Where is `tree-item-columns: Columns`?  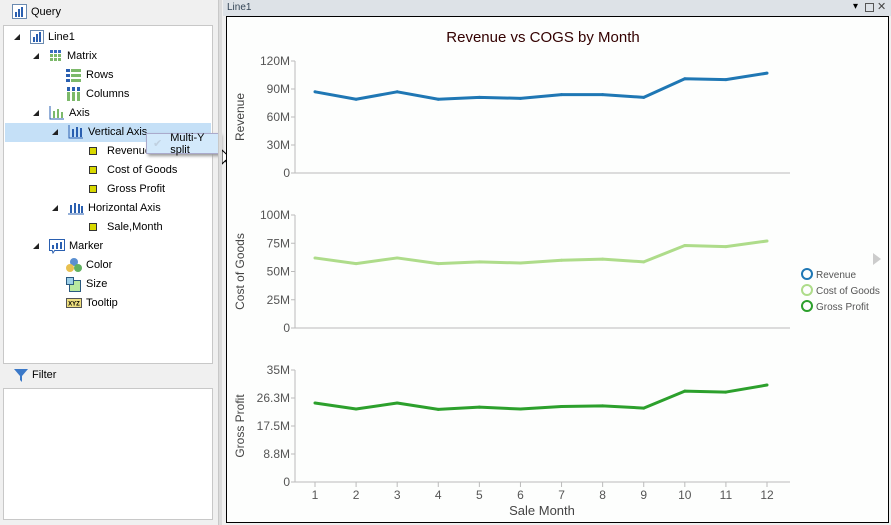
tree-item-columns: Columns is located at coordinates (97, 94).